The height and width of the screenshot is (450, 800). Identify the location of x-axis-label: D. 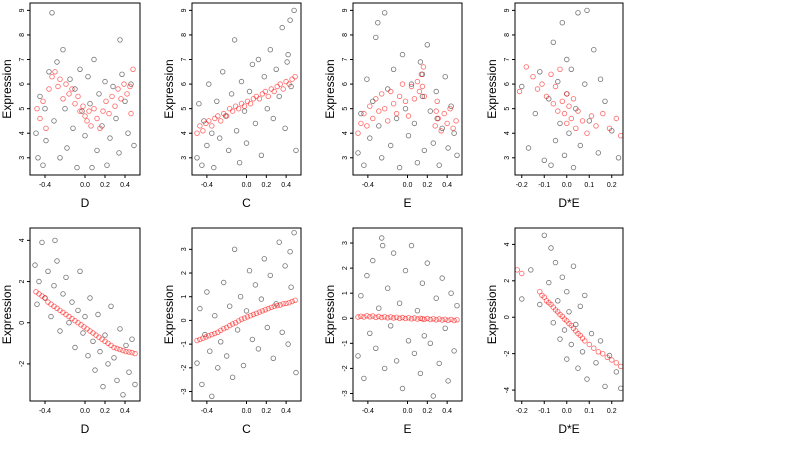
(85, 429).